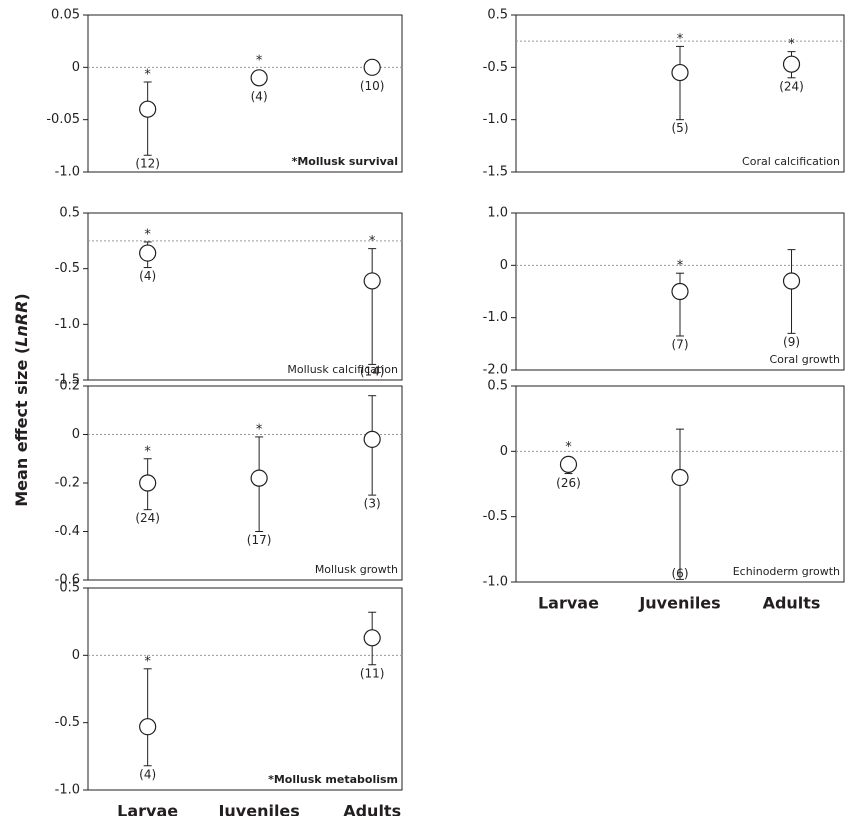  Describe the element at coordinates (680, 574) in the screenshot. I see `sample-size: (6)` at that location.